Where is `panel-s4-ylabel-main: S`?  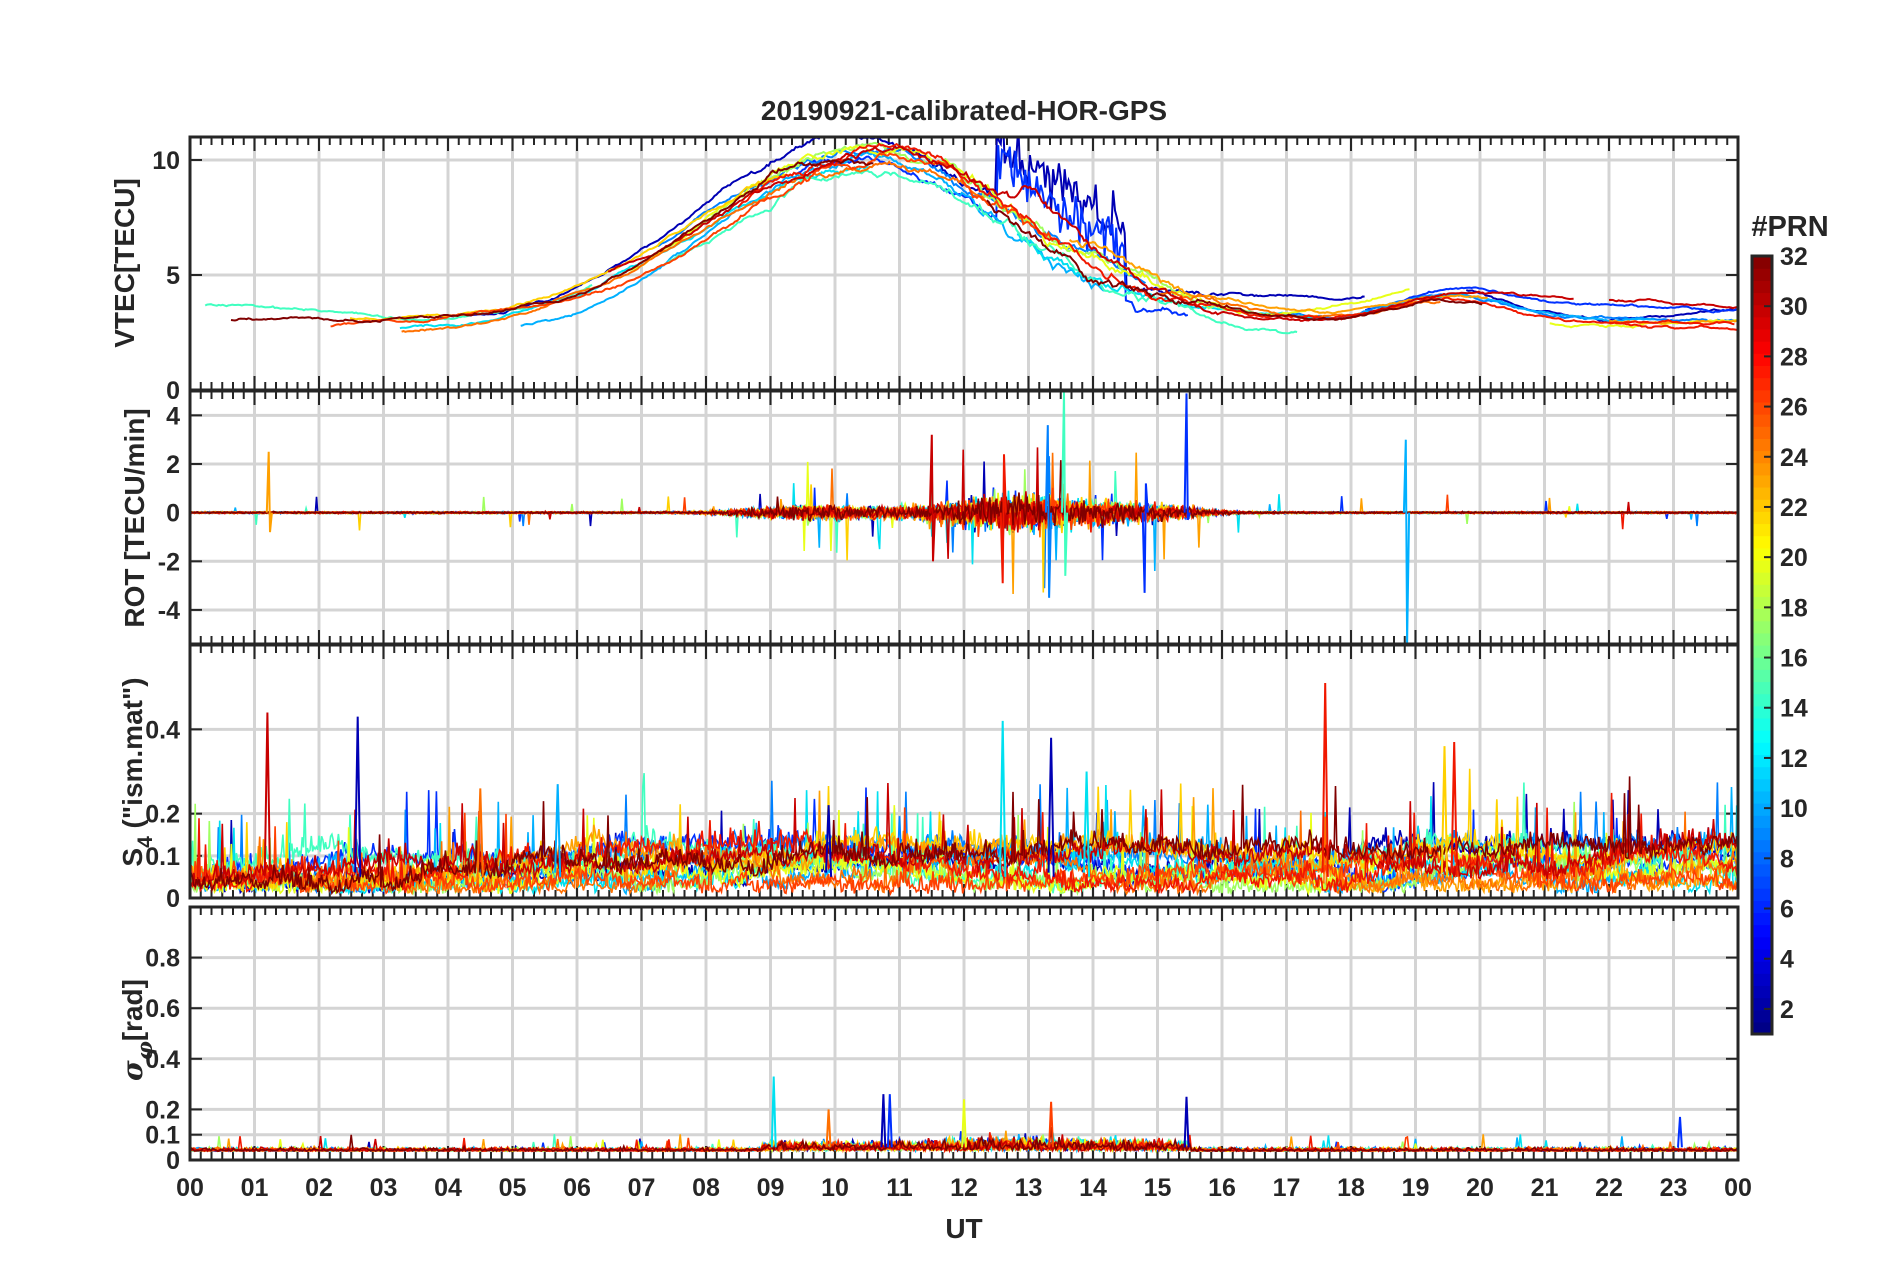
panel-s4-ylabel-main: S is located at coordinates (132, 857).